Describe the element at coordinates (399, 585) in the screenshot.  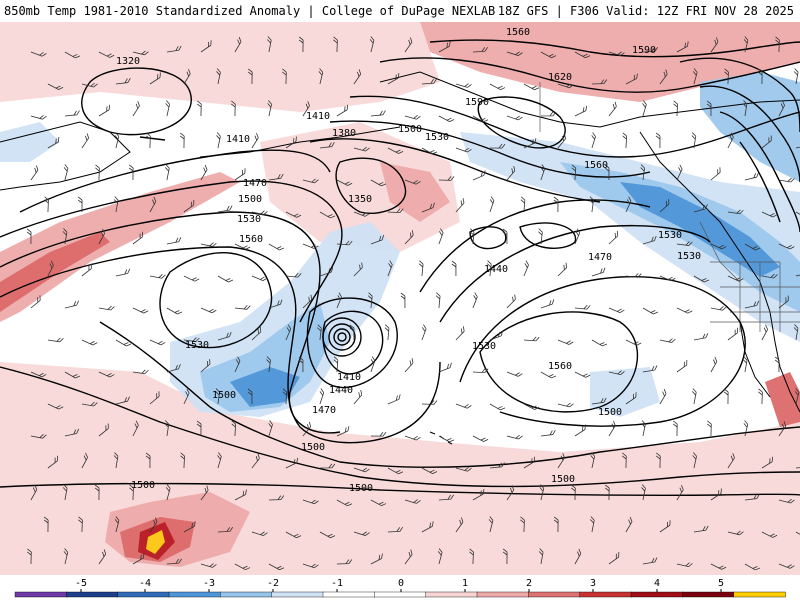
I see `colorbar-ticks: -5 -4 -3 -2 -1 0 1 2 3 4 5` at that location.